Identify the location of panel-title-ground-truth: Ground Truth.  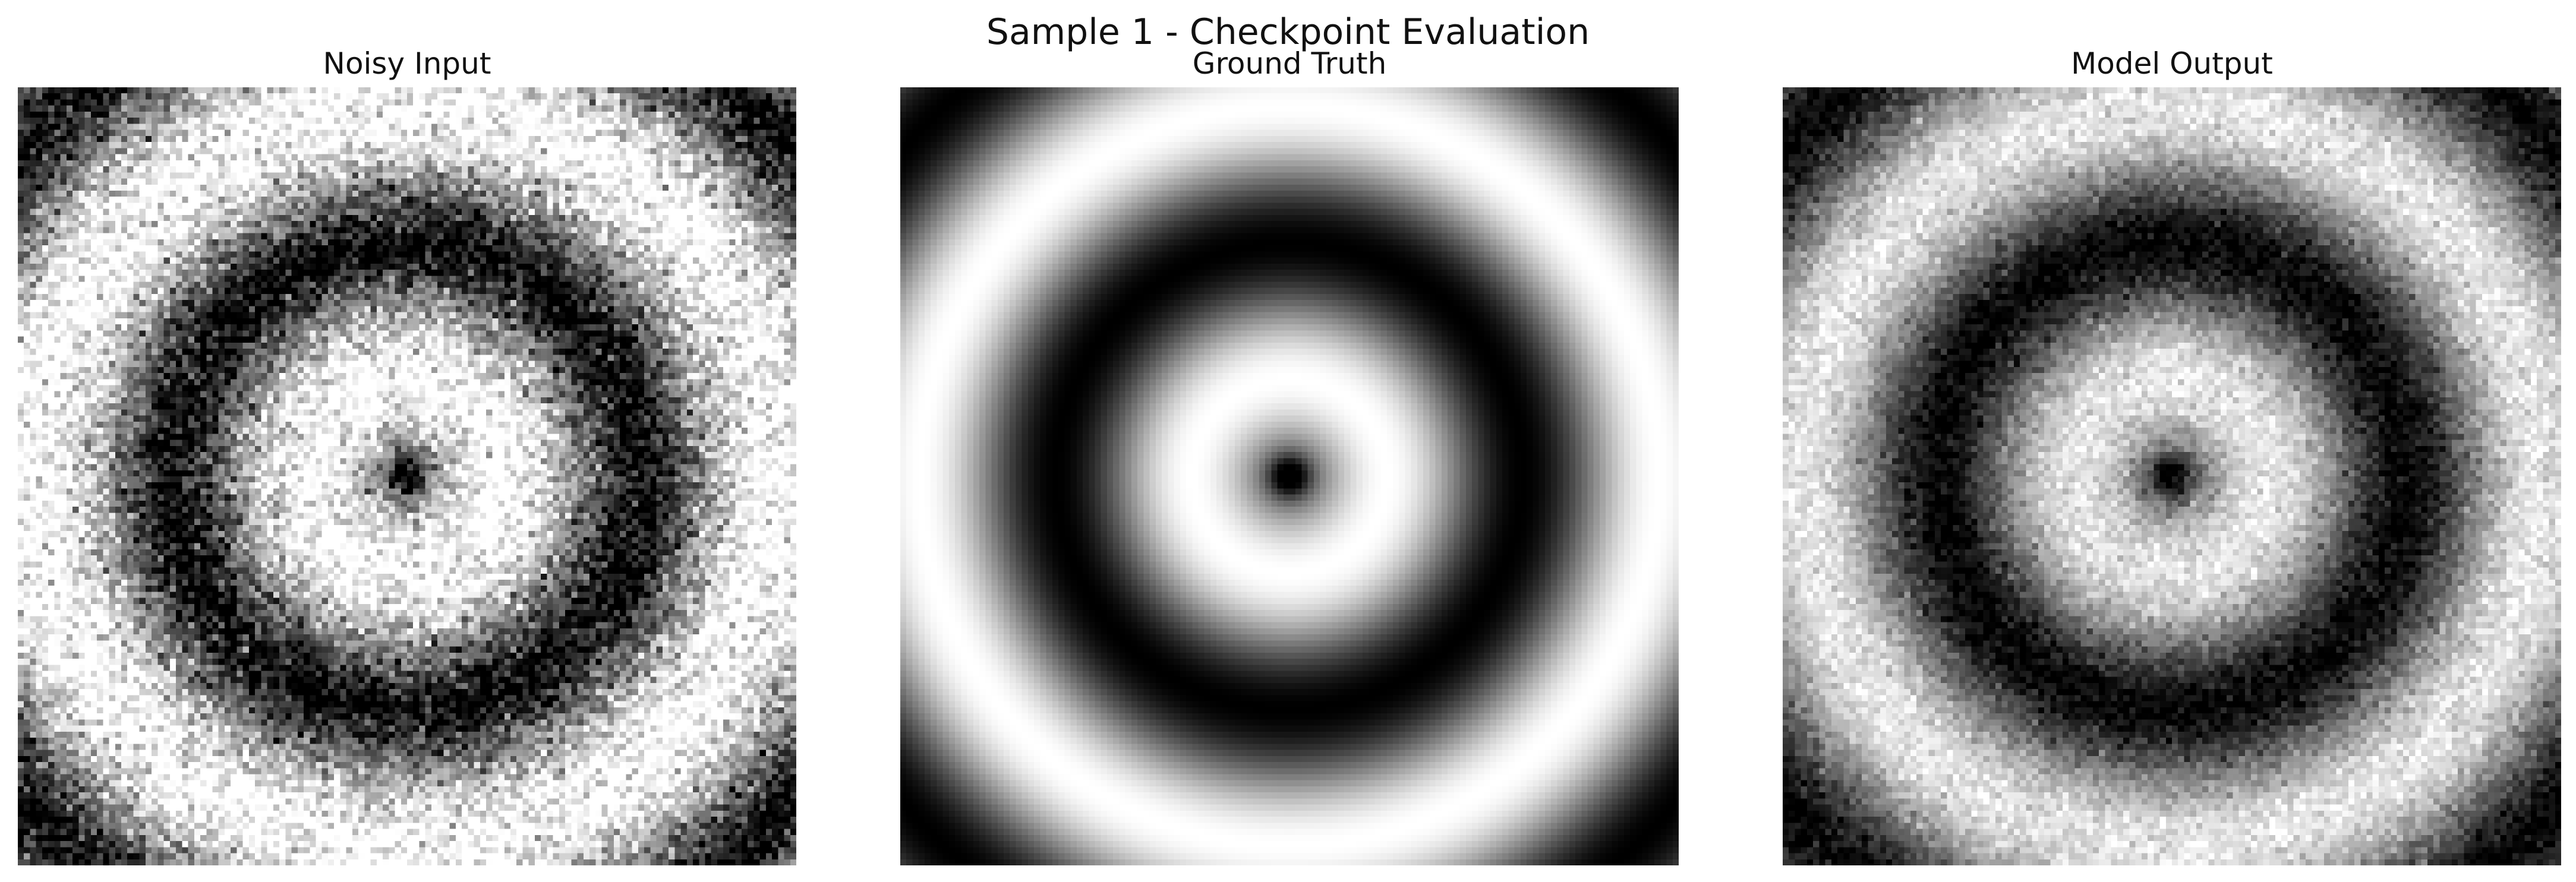
(1289, 64).